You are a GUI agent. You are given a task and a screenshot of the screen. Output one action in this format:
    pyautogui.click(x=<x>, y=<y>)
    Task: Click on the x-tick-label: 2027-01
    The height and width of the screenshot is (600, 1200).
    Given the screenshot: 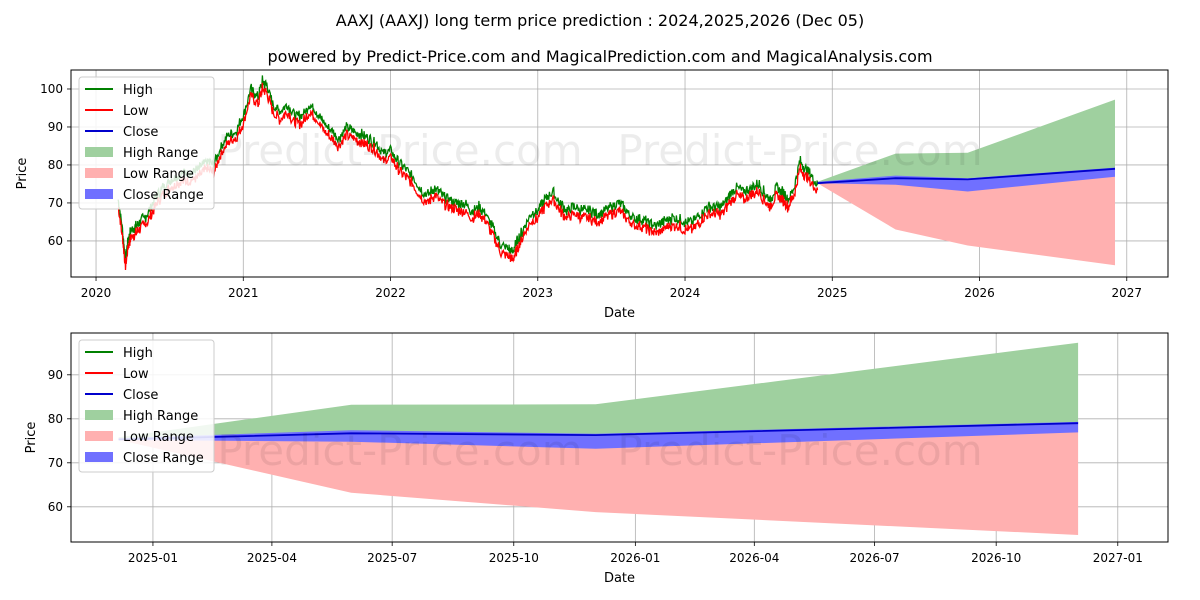 What is the action you would take?
    pyautogui.click(x=1118, y=558)
    